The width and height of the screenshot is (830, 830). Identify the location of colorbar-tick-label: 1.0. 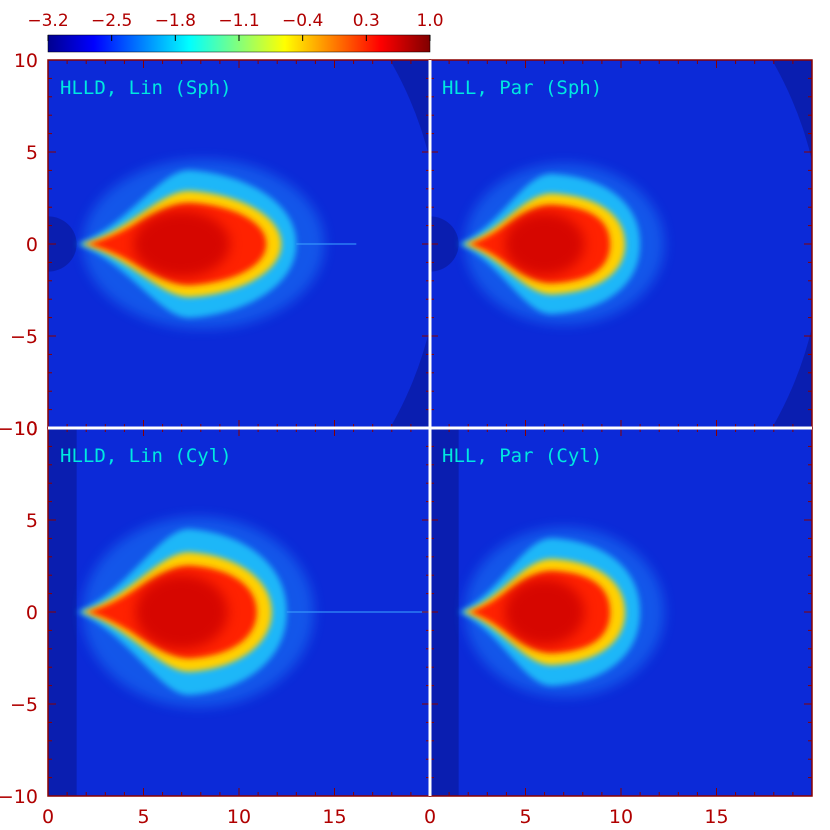
(429, 21).